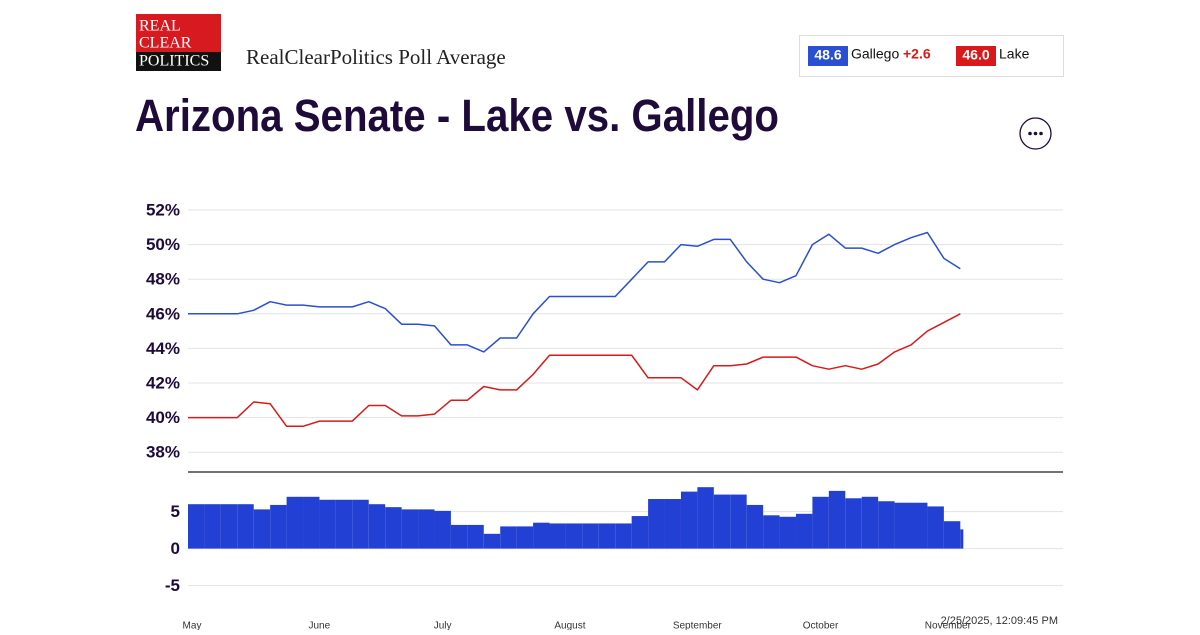 The width and height of the screenshot is (1200, 635). Describe the element at coordinates (320, 625) in the screenshot. I see `x-tick-label: June` at that location.